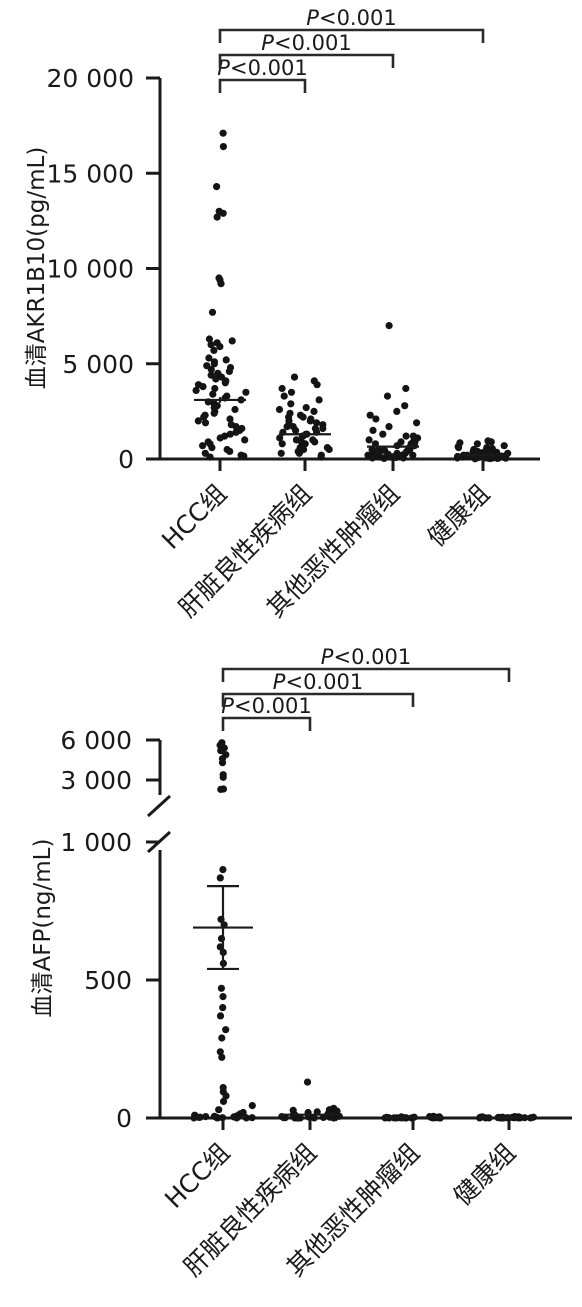 This screenshot has height=1307, width=582. Describe the element at coordinates (43, 928) in the screenshot. I see `y-axis-label: 血清AFP(ng/mL)` at that location.